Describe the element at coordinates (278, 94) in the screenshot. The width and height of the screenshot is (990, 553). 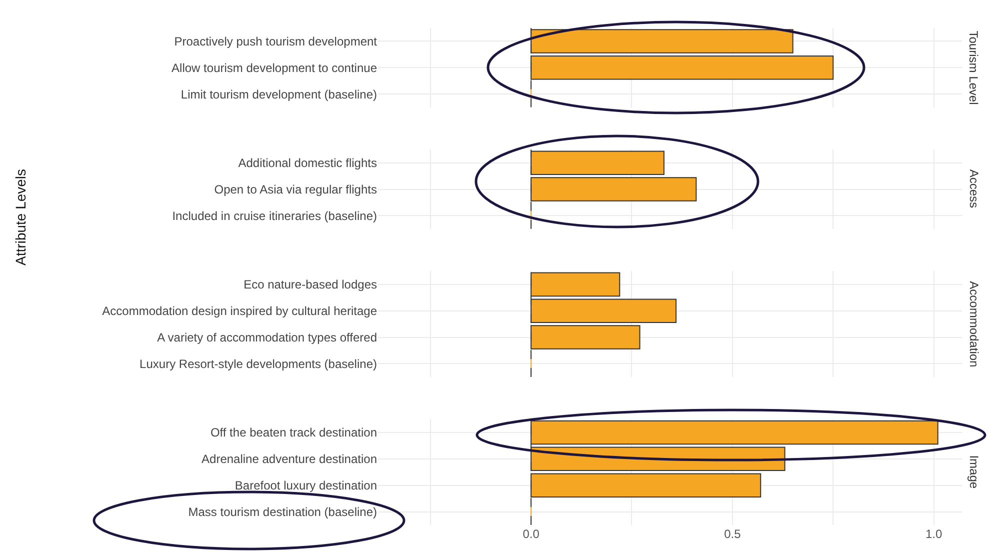
I see `y-tick-label: Limit tourism development (baseline)` at that location.